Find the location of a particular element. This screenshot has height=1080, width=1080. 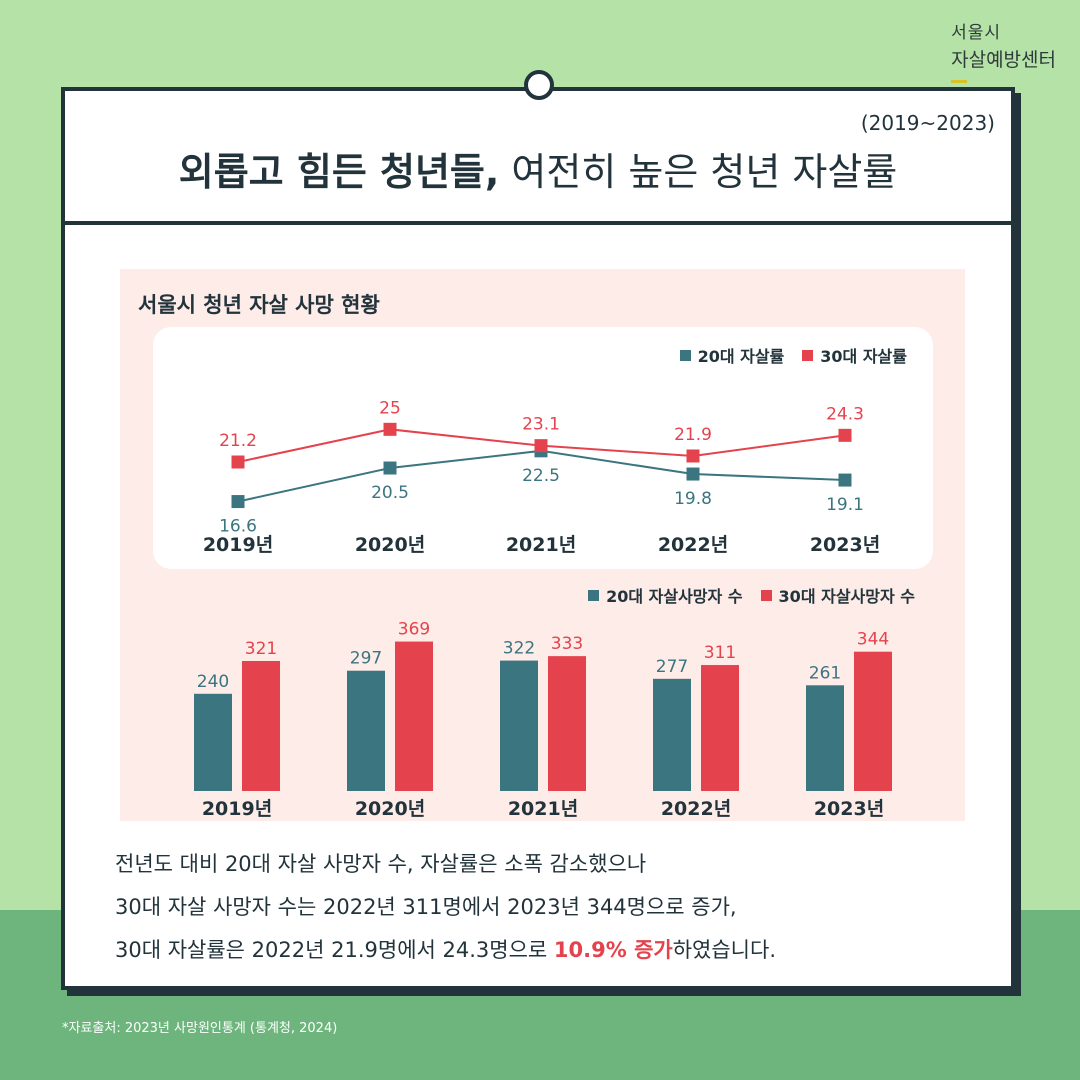

data-label: 25 is located at coordinates (390, 408).